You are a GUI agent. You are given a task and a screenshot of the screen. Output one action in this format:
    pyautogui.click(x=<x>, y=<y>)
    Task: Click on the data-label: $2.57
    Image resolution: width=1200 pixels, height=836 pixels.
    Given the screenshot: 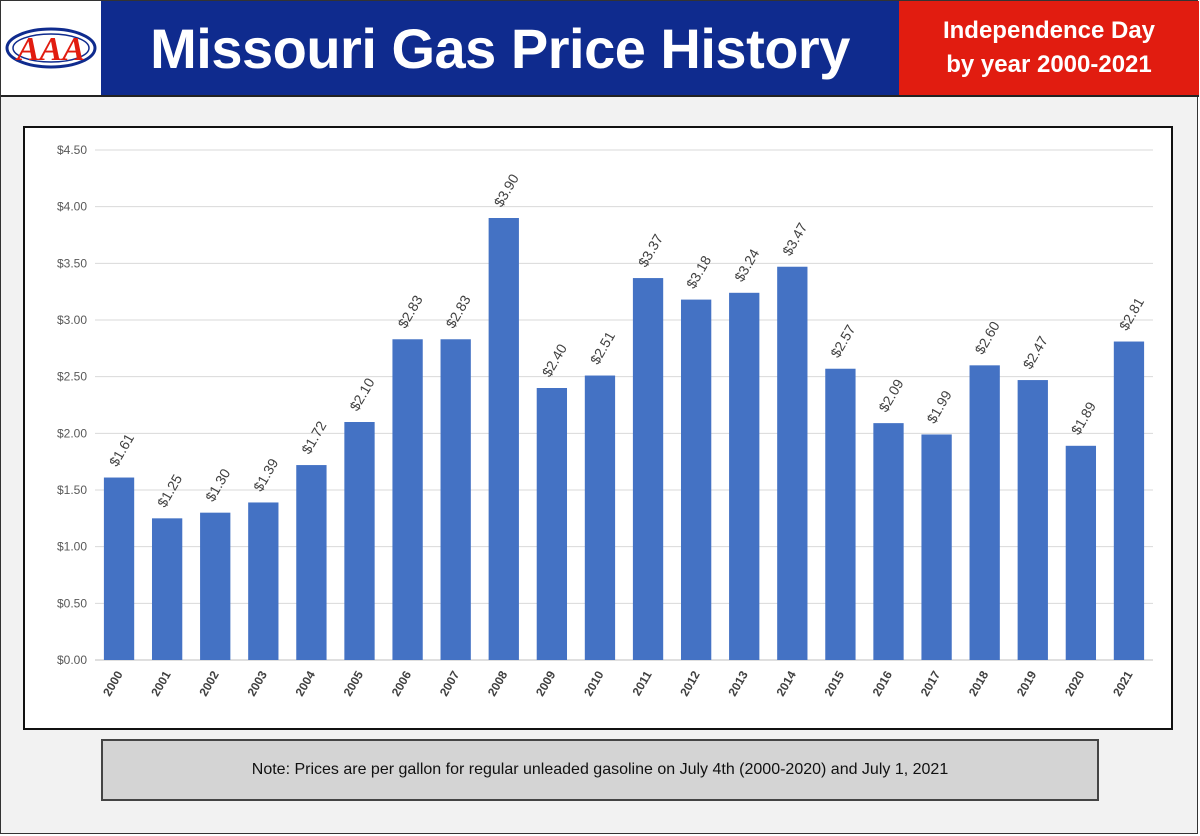 What is the action you would take?
    pyautogui.click(x=842, y=341)
    